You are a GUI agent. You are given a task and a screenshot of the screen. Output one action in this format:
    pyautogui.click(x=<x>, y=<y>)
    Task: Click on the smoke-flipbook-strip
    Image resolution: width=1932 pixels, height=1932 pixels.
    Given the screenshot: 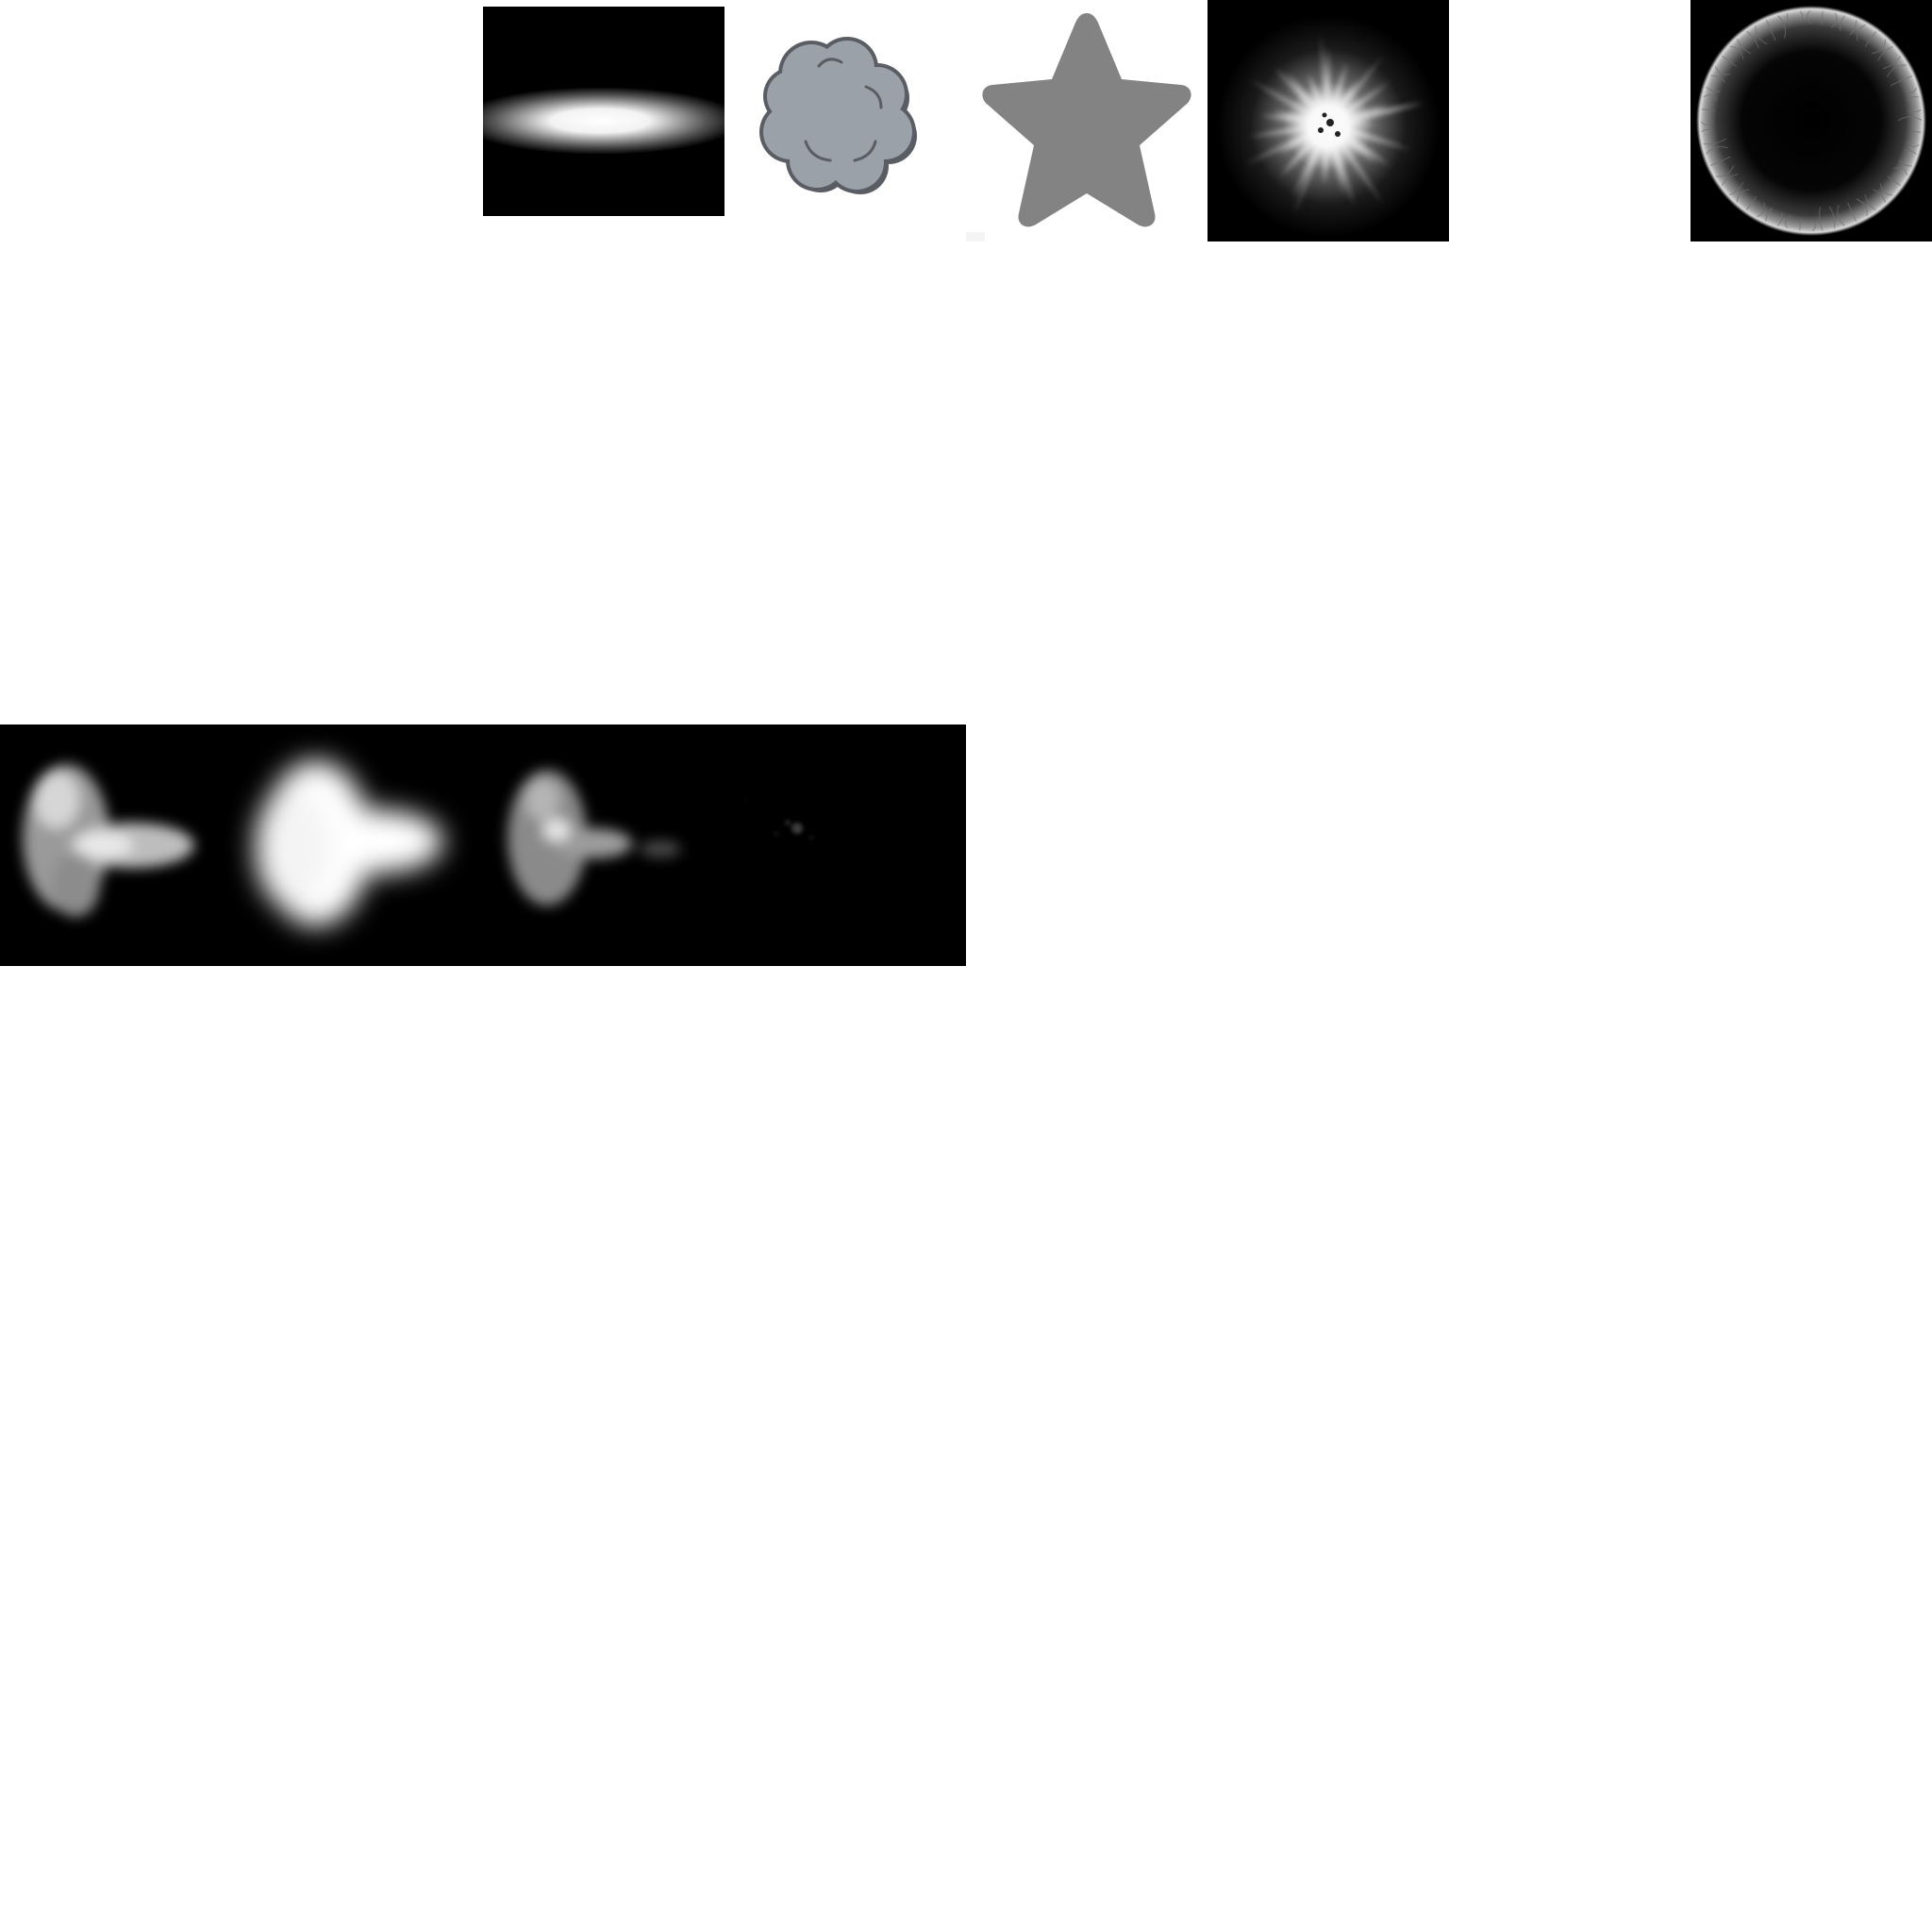 What is the action you would take?
    pyautogui.click(x=483, y=845)
    